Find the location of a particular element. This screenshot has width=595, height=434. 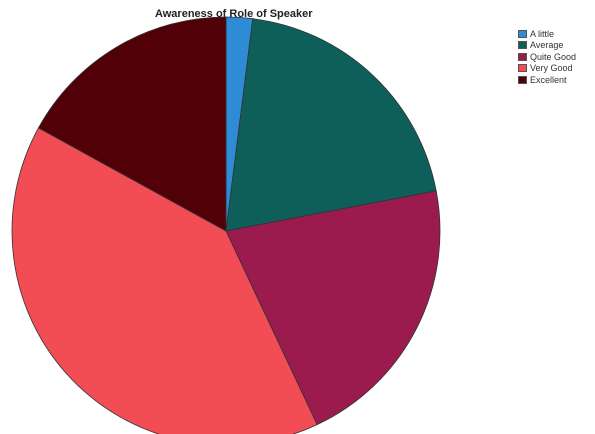

legend-item: Excellent is located at coordinates (547, 80).